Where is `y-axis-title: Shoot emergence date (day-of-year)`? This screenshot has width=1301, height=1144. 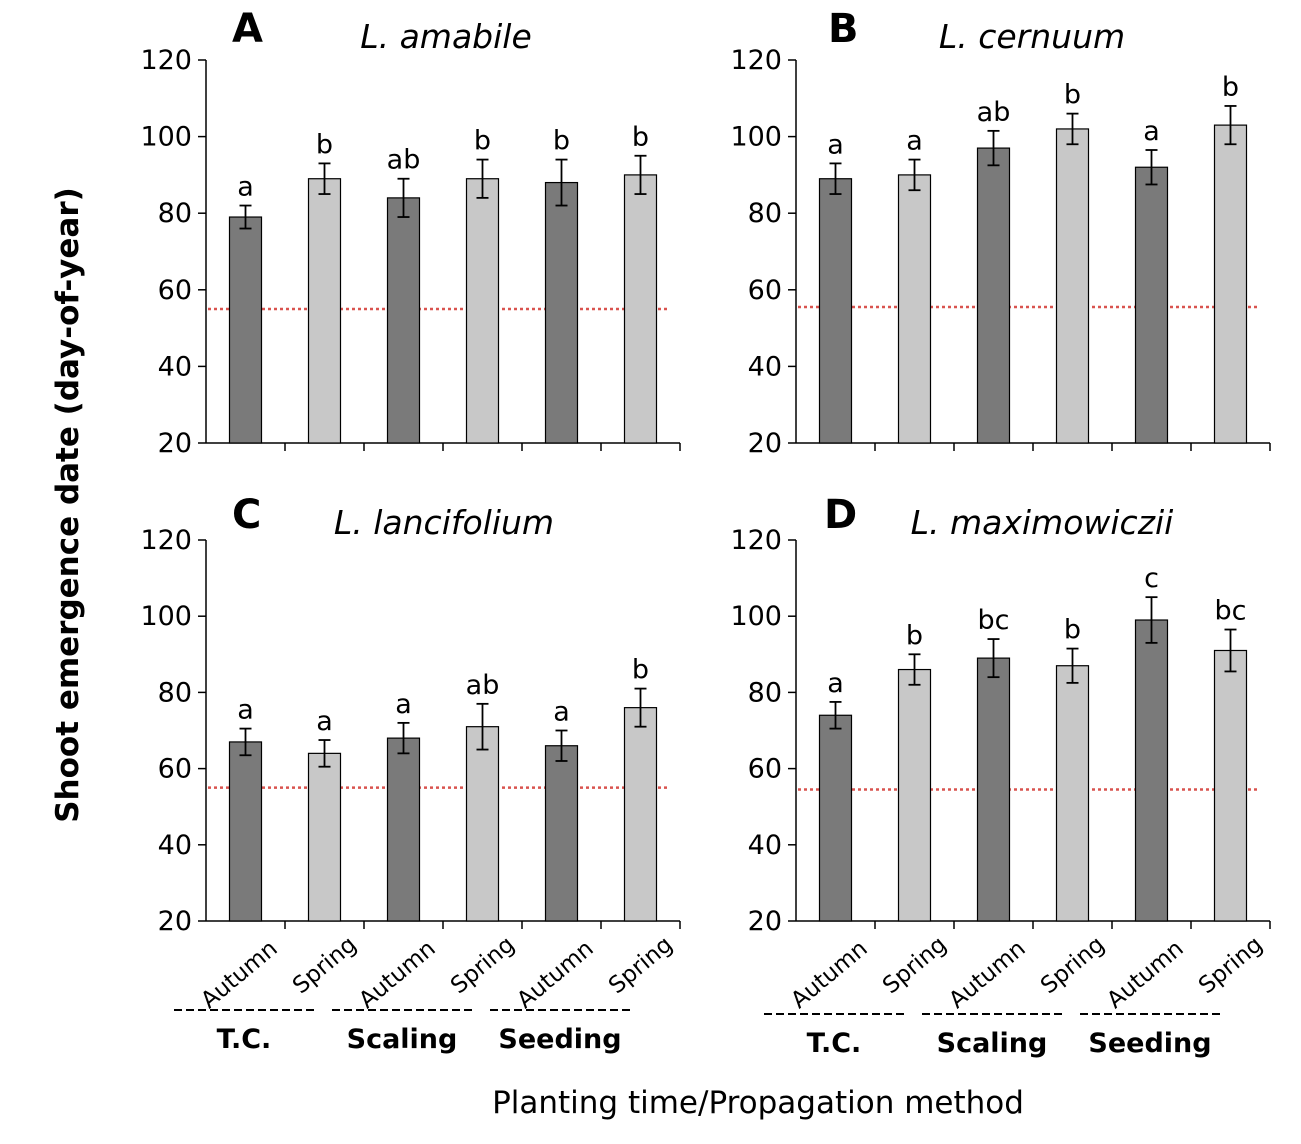
y-axis-title: Shoot emergence date (day-of-year) is located at coordinates (68, 505).